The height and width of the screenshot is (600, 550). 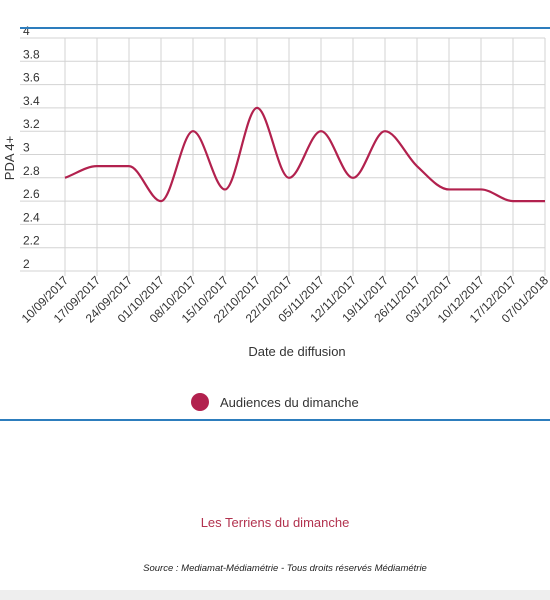 I want to click on series-line, so click(x=304, y=154).